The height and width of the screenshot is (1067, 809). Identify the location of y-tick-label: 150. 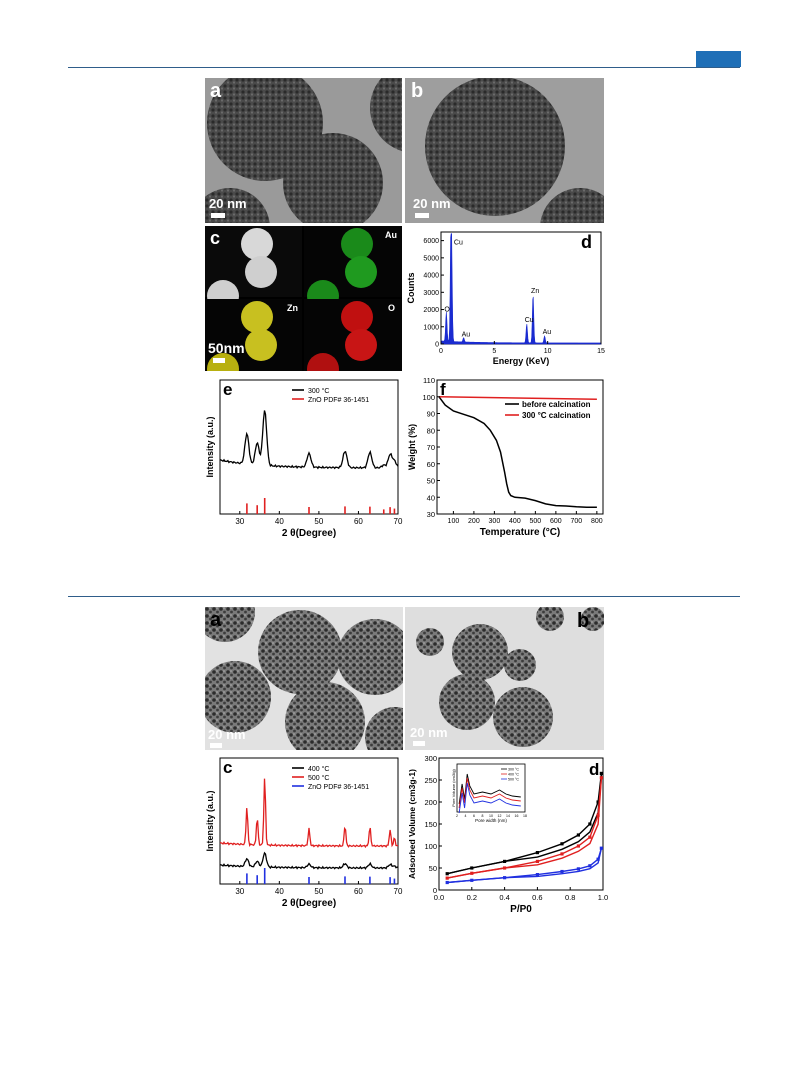
(430, 824).